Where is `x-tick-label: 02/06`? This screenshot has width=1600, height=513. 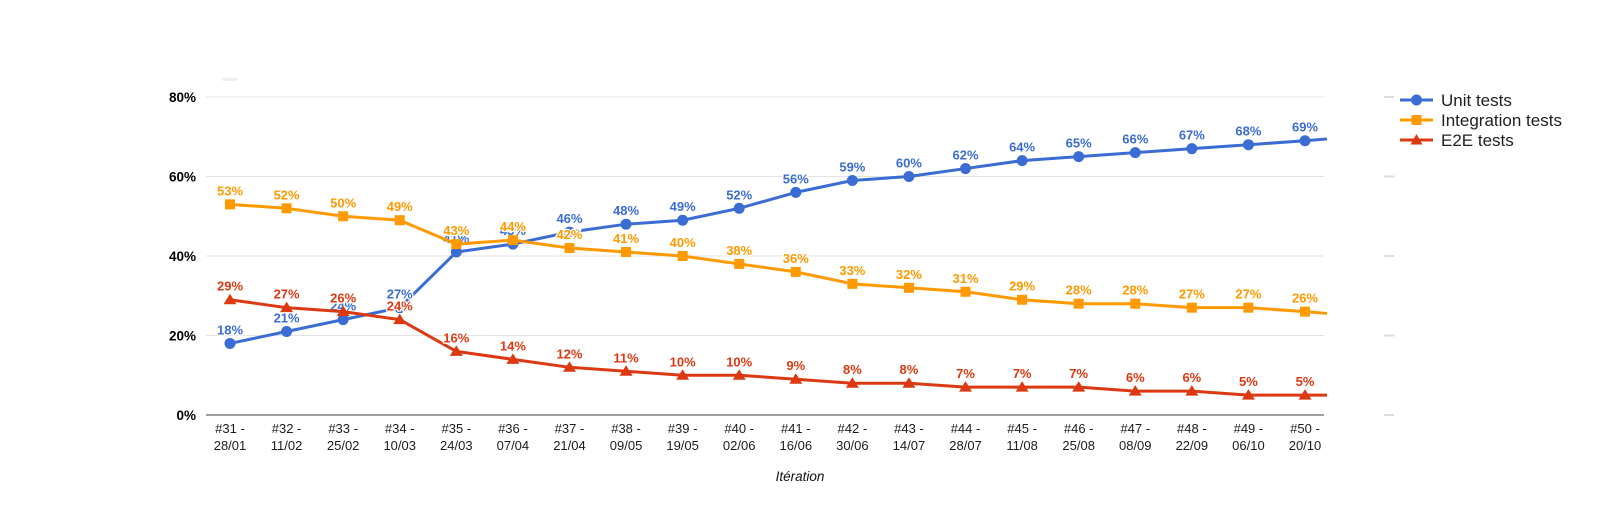
x-tick-label: 02/06 is located at coordinates (739, 445).